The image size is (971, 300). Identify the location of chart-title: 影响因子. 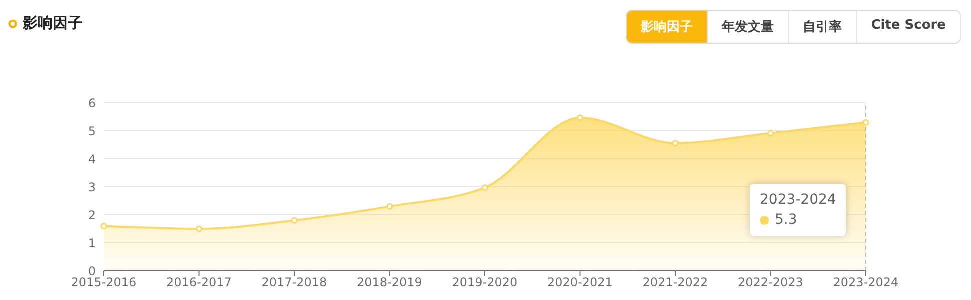
(53, 23).